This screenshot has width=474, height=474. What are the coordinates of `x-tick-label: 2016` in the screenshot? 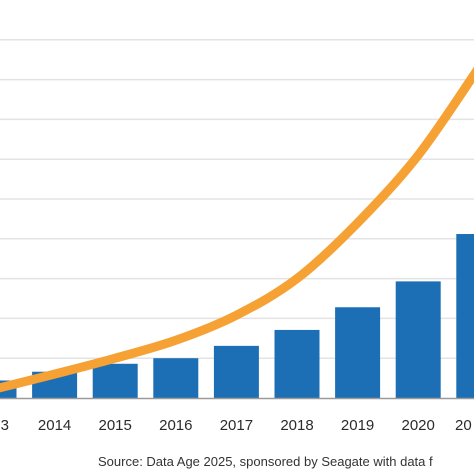 It's located at (175, 425).